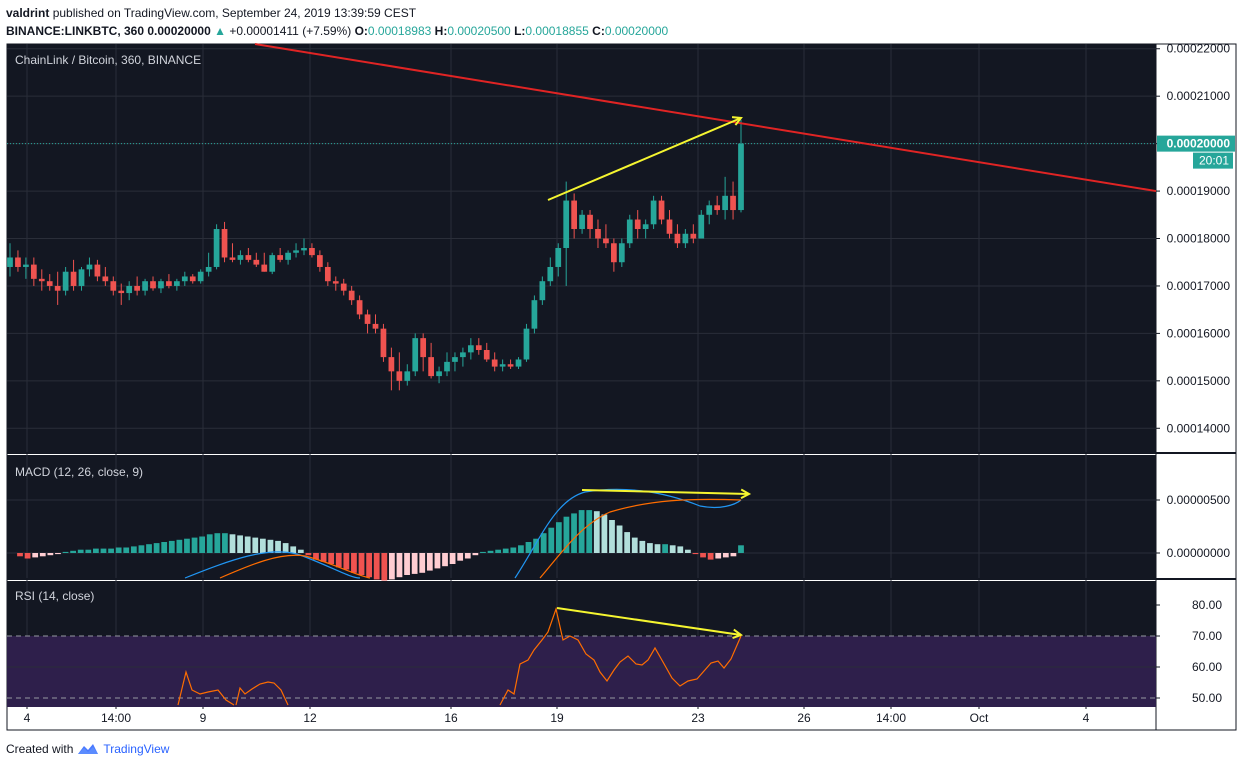 The image size is (1242, 768). What do you see at coordinates (1199, 286) in the screenshot?
I see `price-tick-label: 0.00017000` at bounding box center [1199, 286].